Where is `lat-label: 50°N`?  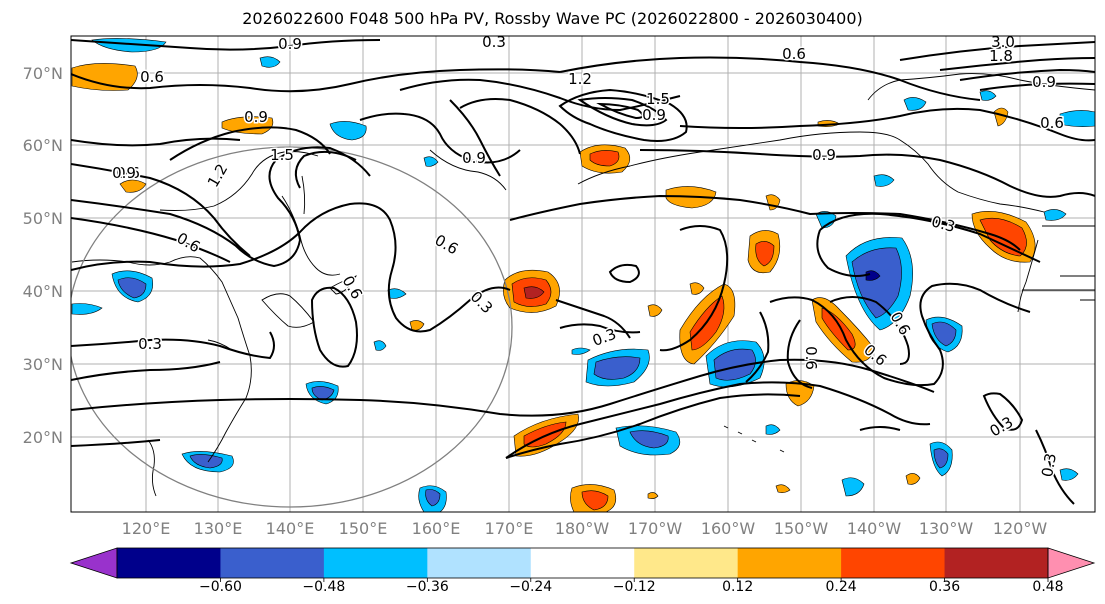 lat-label: 50°N is located at coordinates (43, 218).